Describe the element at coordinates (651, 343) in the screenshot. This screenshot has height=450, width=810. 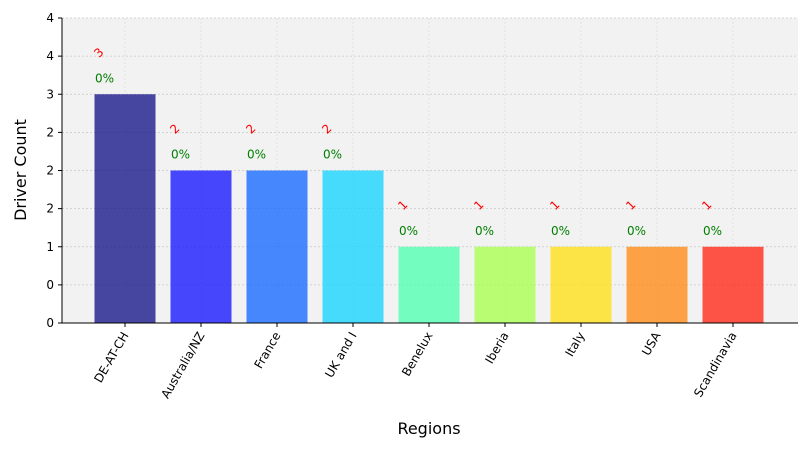
I see `x-tick-label: USA` at that location.